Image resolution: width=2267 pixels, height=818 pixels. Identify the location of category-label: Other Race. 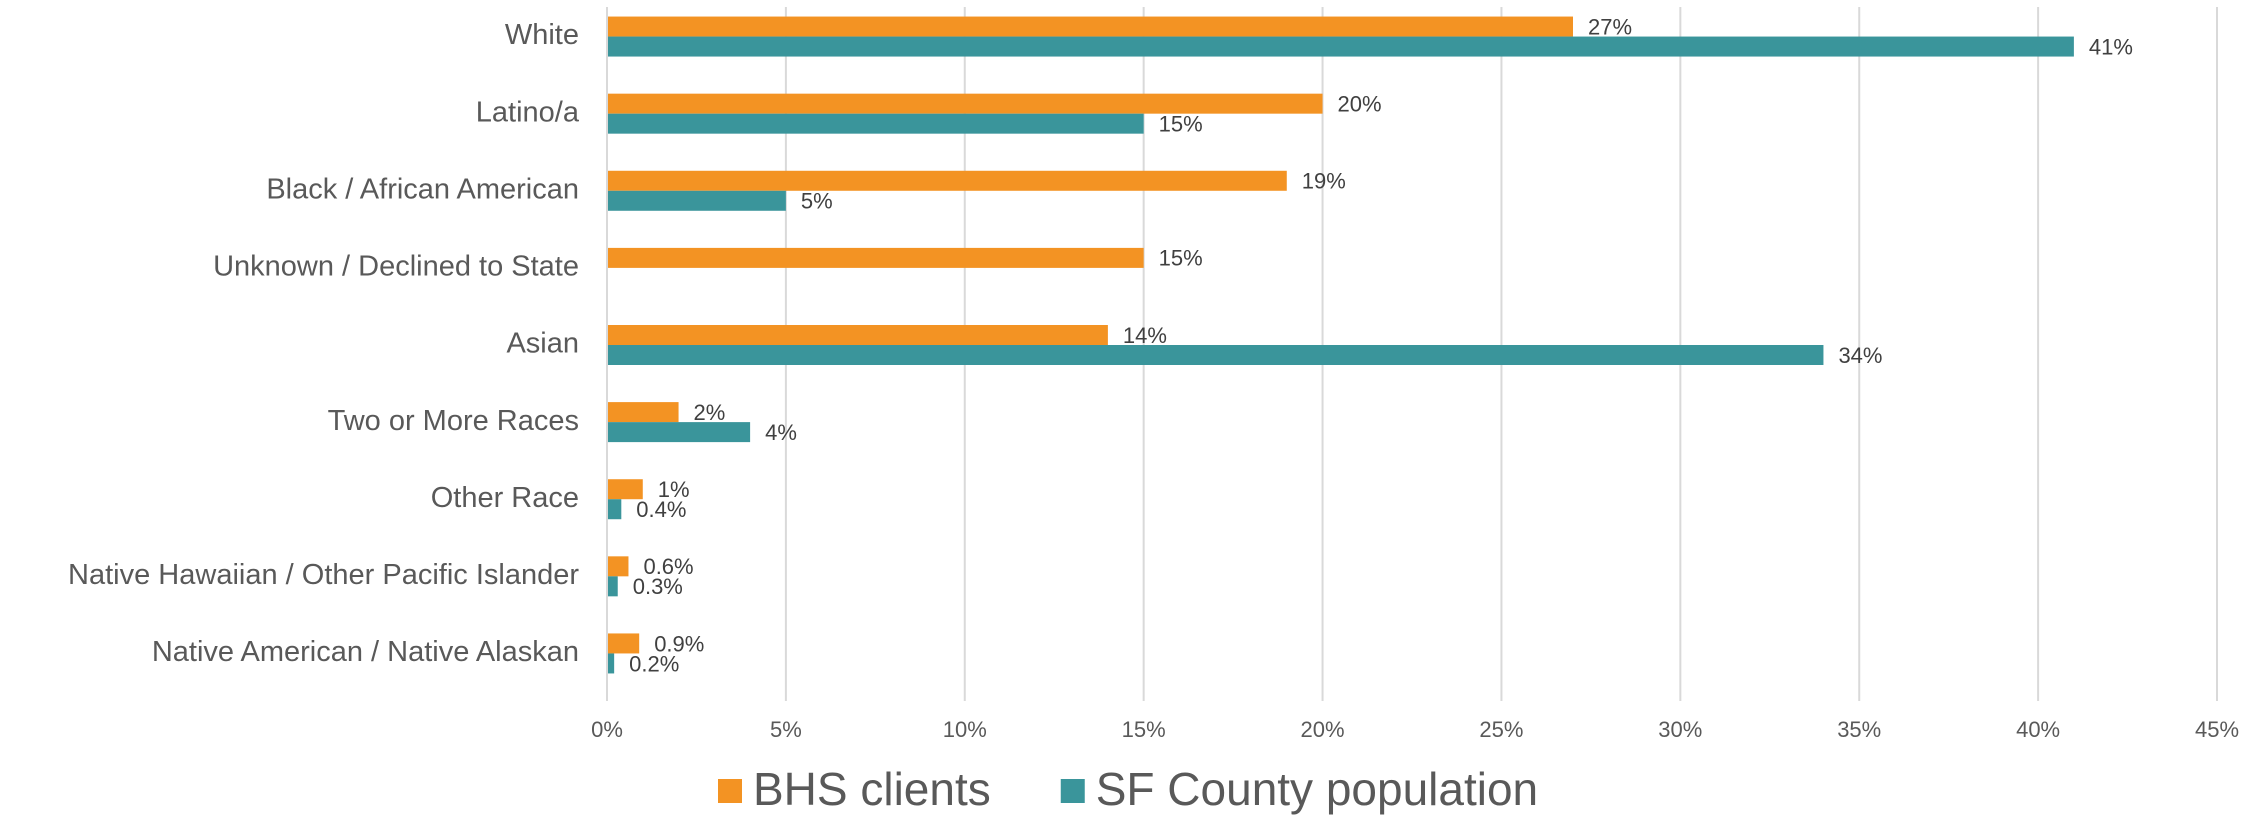
(505, 498).